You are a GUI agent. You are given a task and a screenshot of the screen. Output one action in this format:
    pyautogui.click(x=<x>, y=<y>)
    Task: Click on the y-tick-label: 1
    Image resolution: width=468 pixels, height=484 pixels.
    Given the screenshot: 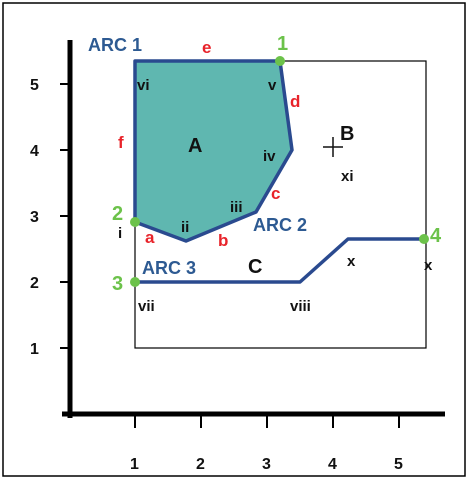 What is the action you would take?
    pyautogui.click(x=34, y=349)
    